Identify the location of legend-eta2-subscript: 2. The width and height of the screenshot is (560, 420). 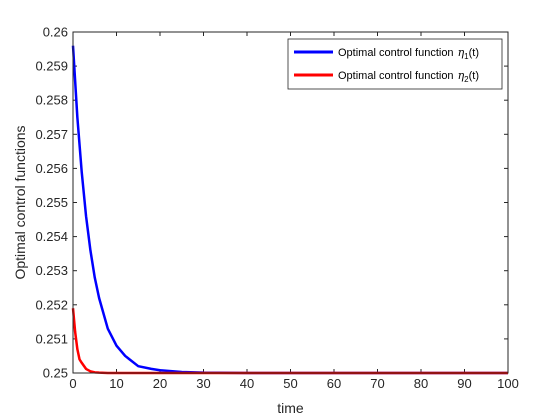
(466, 79).